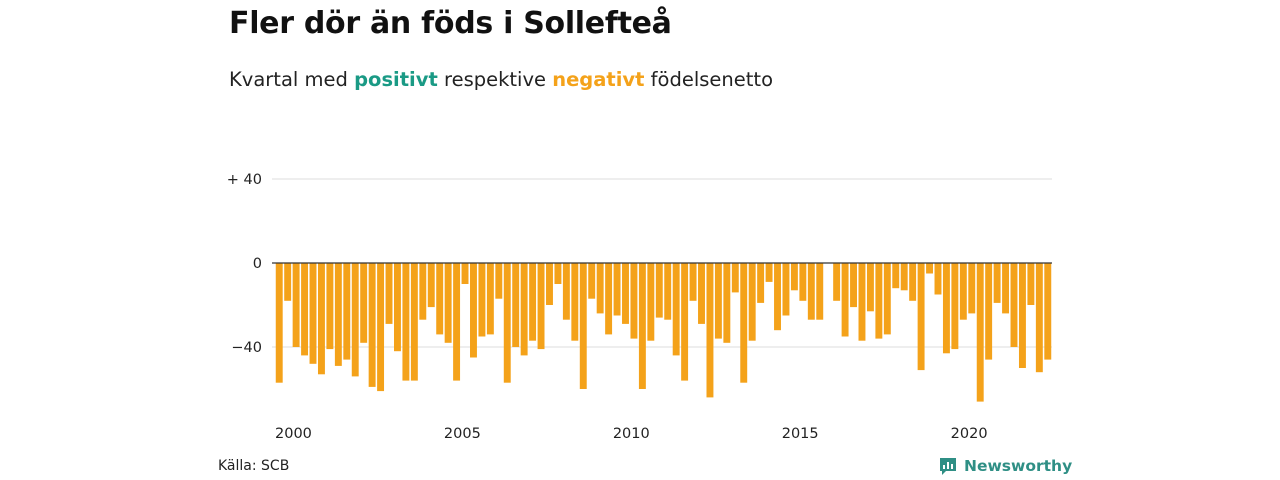 This screenshot has height=480, width=1280. I want to click on subtitle-prefix: Kvartal med, so click(288, 79).